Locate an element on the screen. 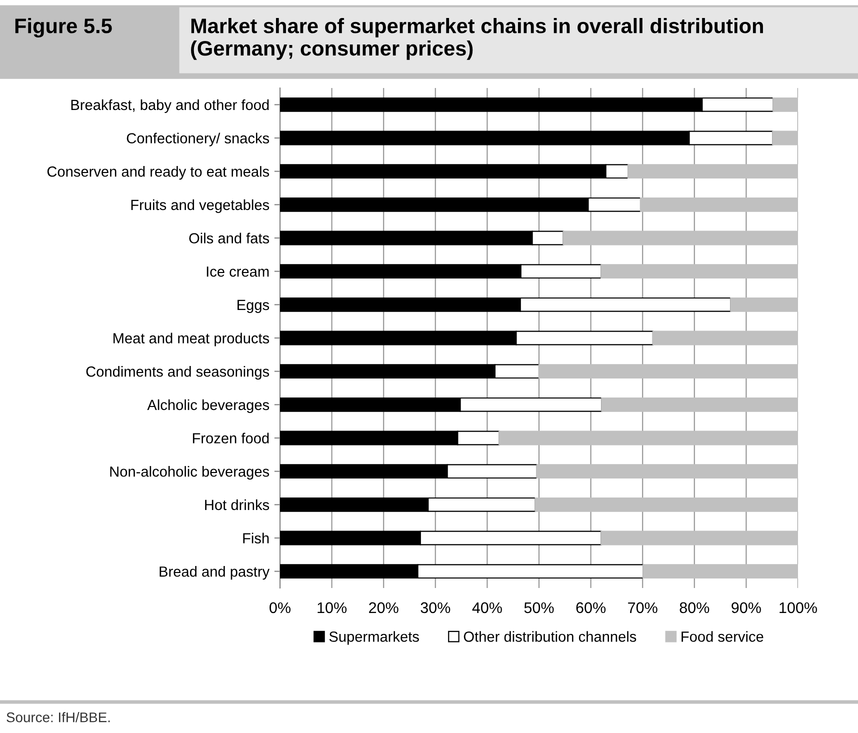 The width and height of the screenshot is (858, 733). y-tick-label: Fish is located at coordinates (256, 538).